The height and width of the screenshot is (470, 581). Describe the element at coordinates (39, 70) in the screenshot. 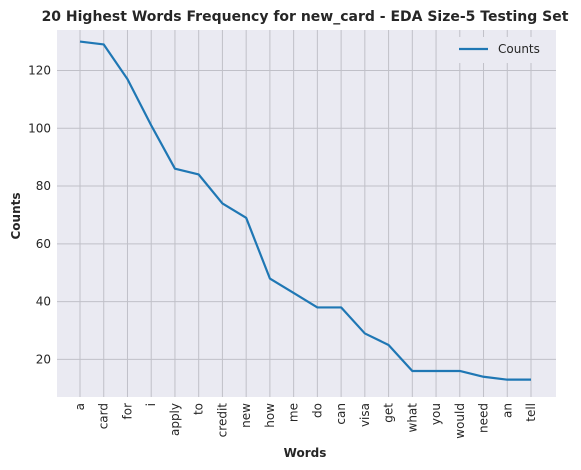

I see `y-tick-label: 120` at that location.